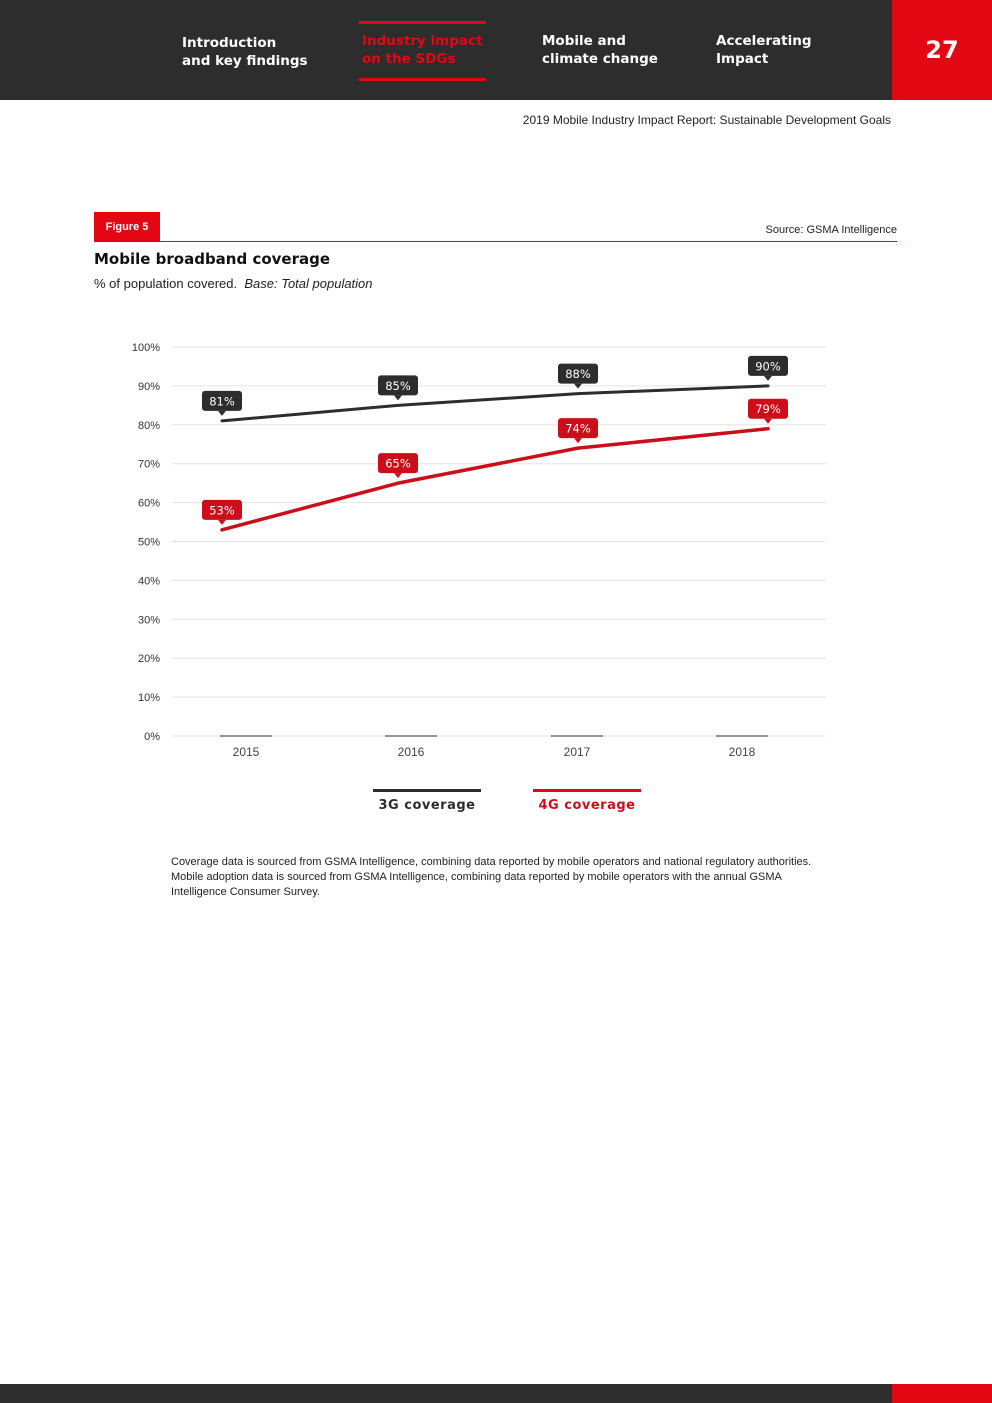 Image resolution: width=992 pixels, height=1403 pixels. Describe the element at coordinates (149, 504) in the screenshot. I see `y-tick-label: 60%` at that location.